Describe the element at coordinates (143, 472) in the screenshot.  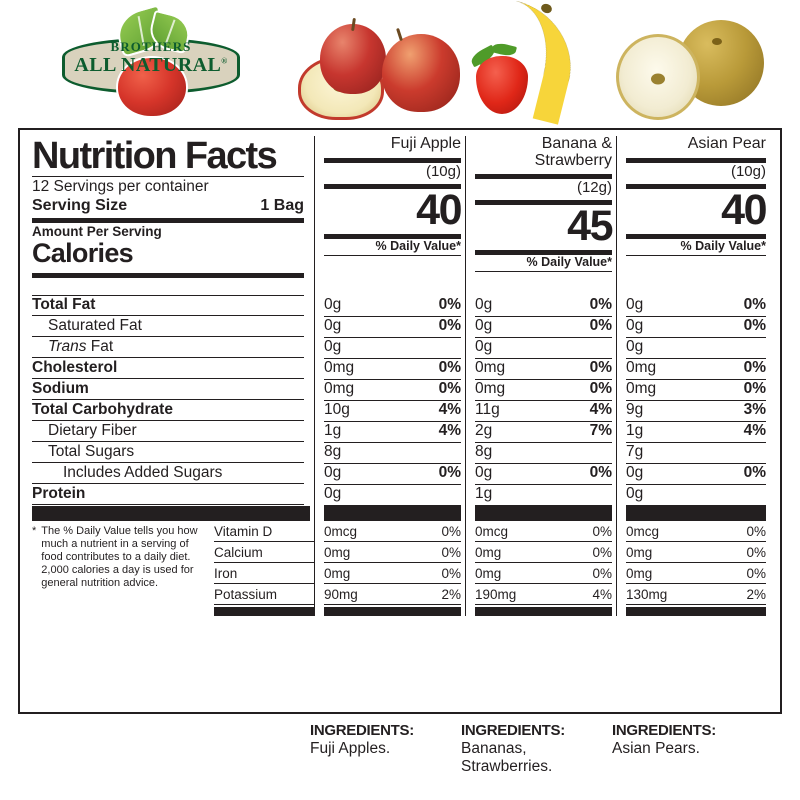
I see `nutrient-label: Includes Added Sugars` at that location.